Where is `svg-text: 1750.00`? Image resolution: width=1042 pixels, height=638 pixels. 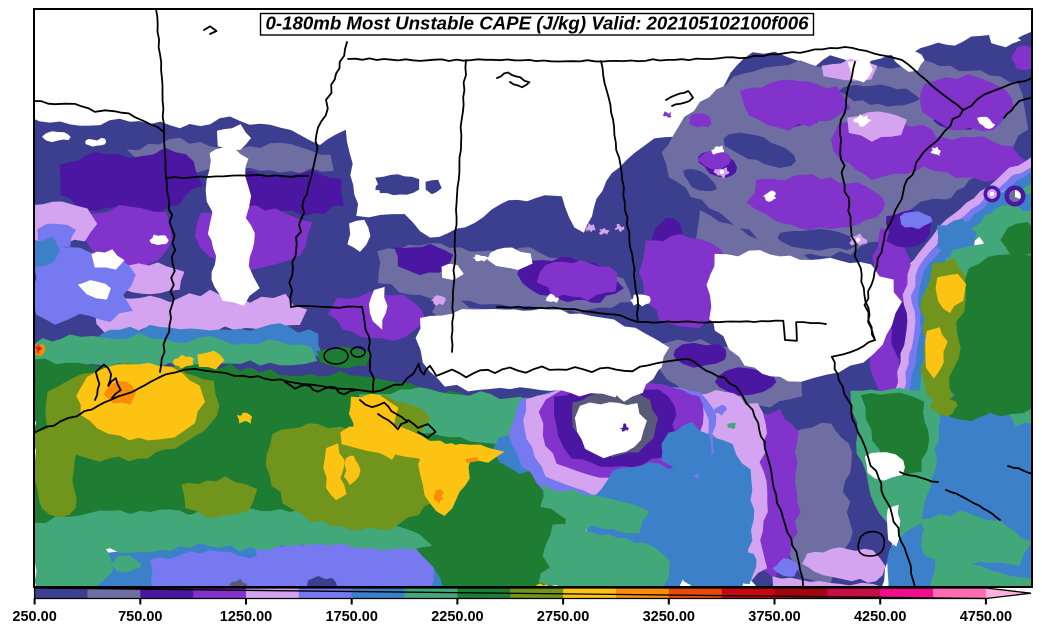
svg-text: 1750.00 is located at coordinates (351, 617).